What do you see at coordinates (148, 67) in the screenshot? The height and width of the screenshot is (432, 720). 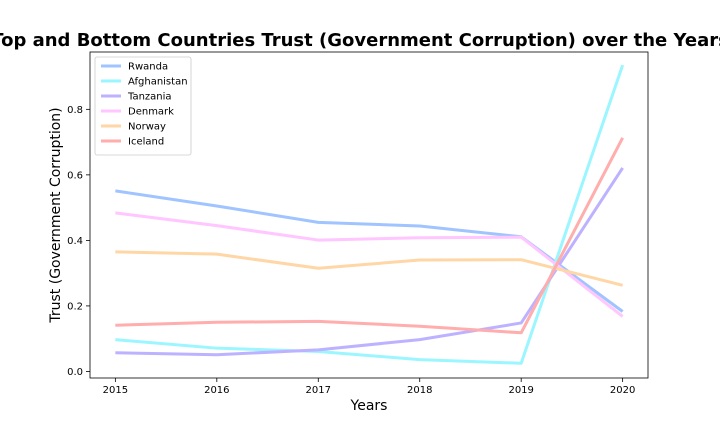 I see `legend-label-rwanda: Rwanda` at bounding box center [148, 67].